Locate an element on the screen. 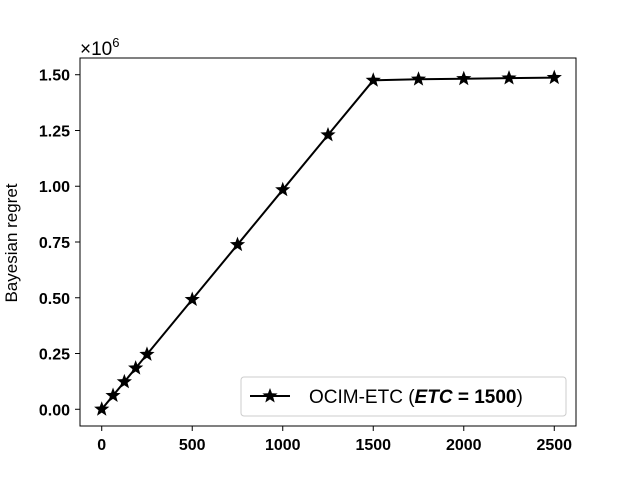 This screenshot has height=480, width=640. legend-label: OCIM-ETC (ETC = 1500) is located at coordinates (416, 397).